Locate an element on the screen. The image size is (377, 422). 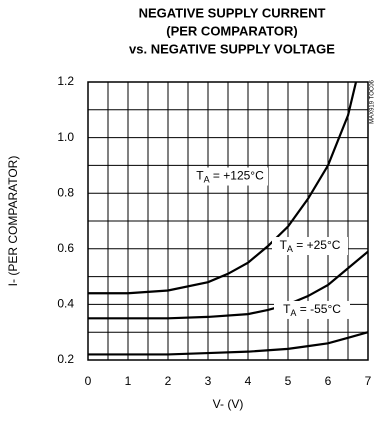
x-tick-label: 1 is located at coordinates (128, 381).